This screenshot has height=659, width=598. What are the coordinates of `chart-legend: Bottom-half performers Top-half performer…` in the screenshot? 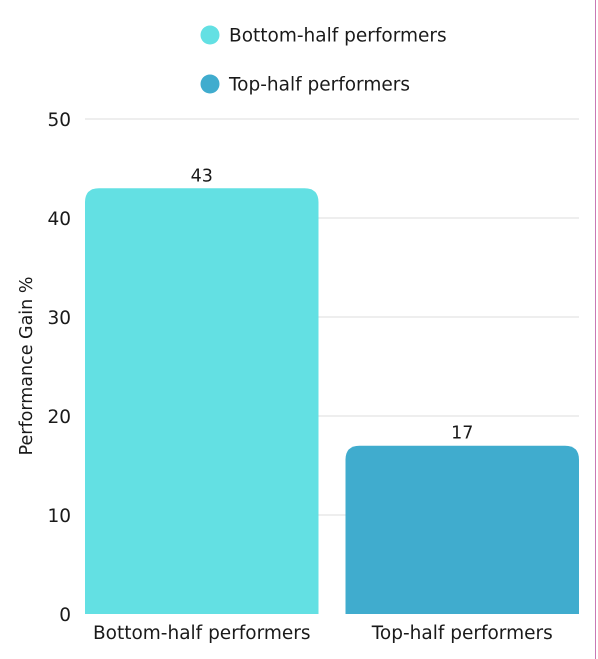 It's located at (323, 60).